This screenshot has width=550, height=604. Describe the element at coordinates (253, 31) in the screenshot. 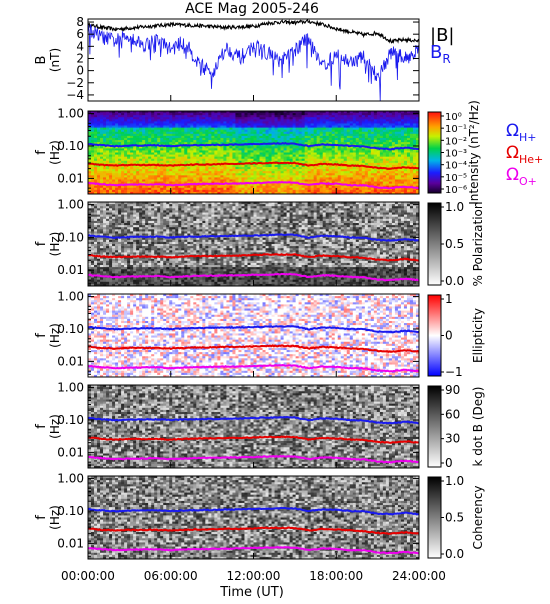

I see `series-line-bmag` at that location.